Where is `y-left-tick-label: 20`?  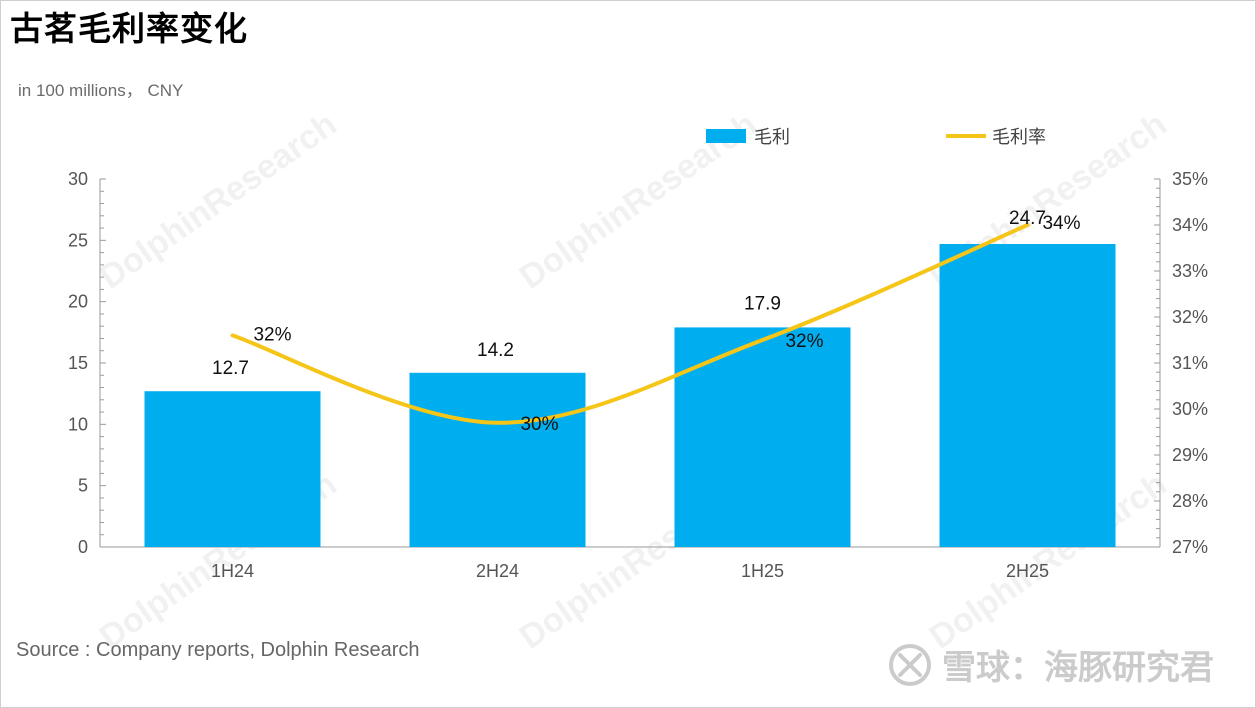 y-left-tick-label: 20 is located at coordinates (78, 302).